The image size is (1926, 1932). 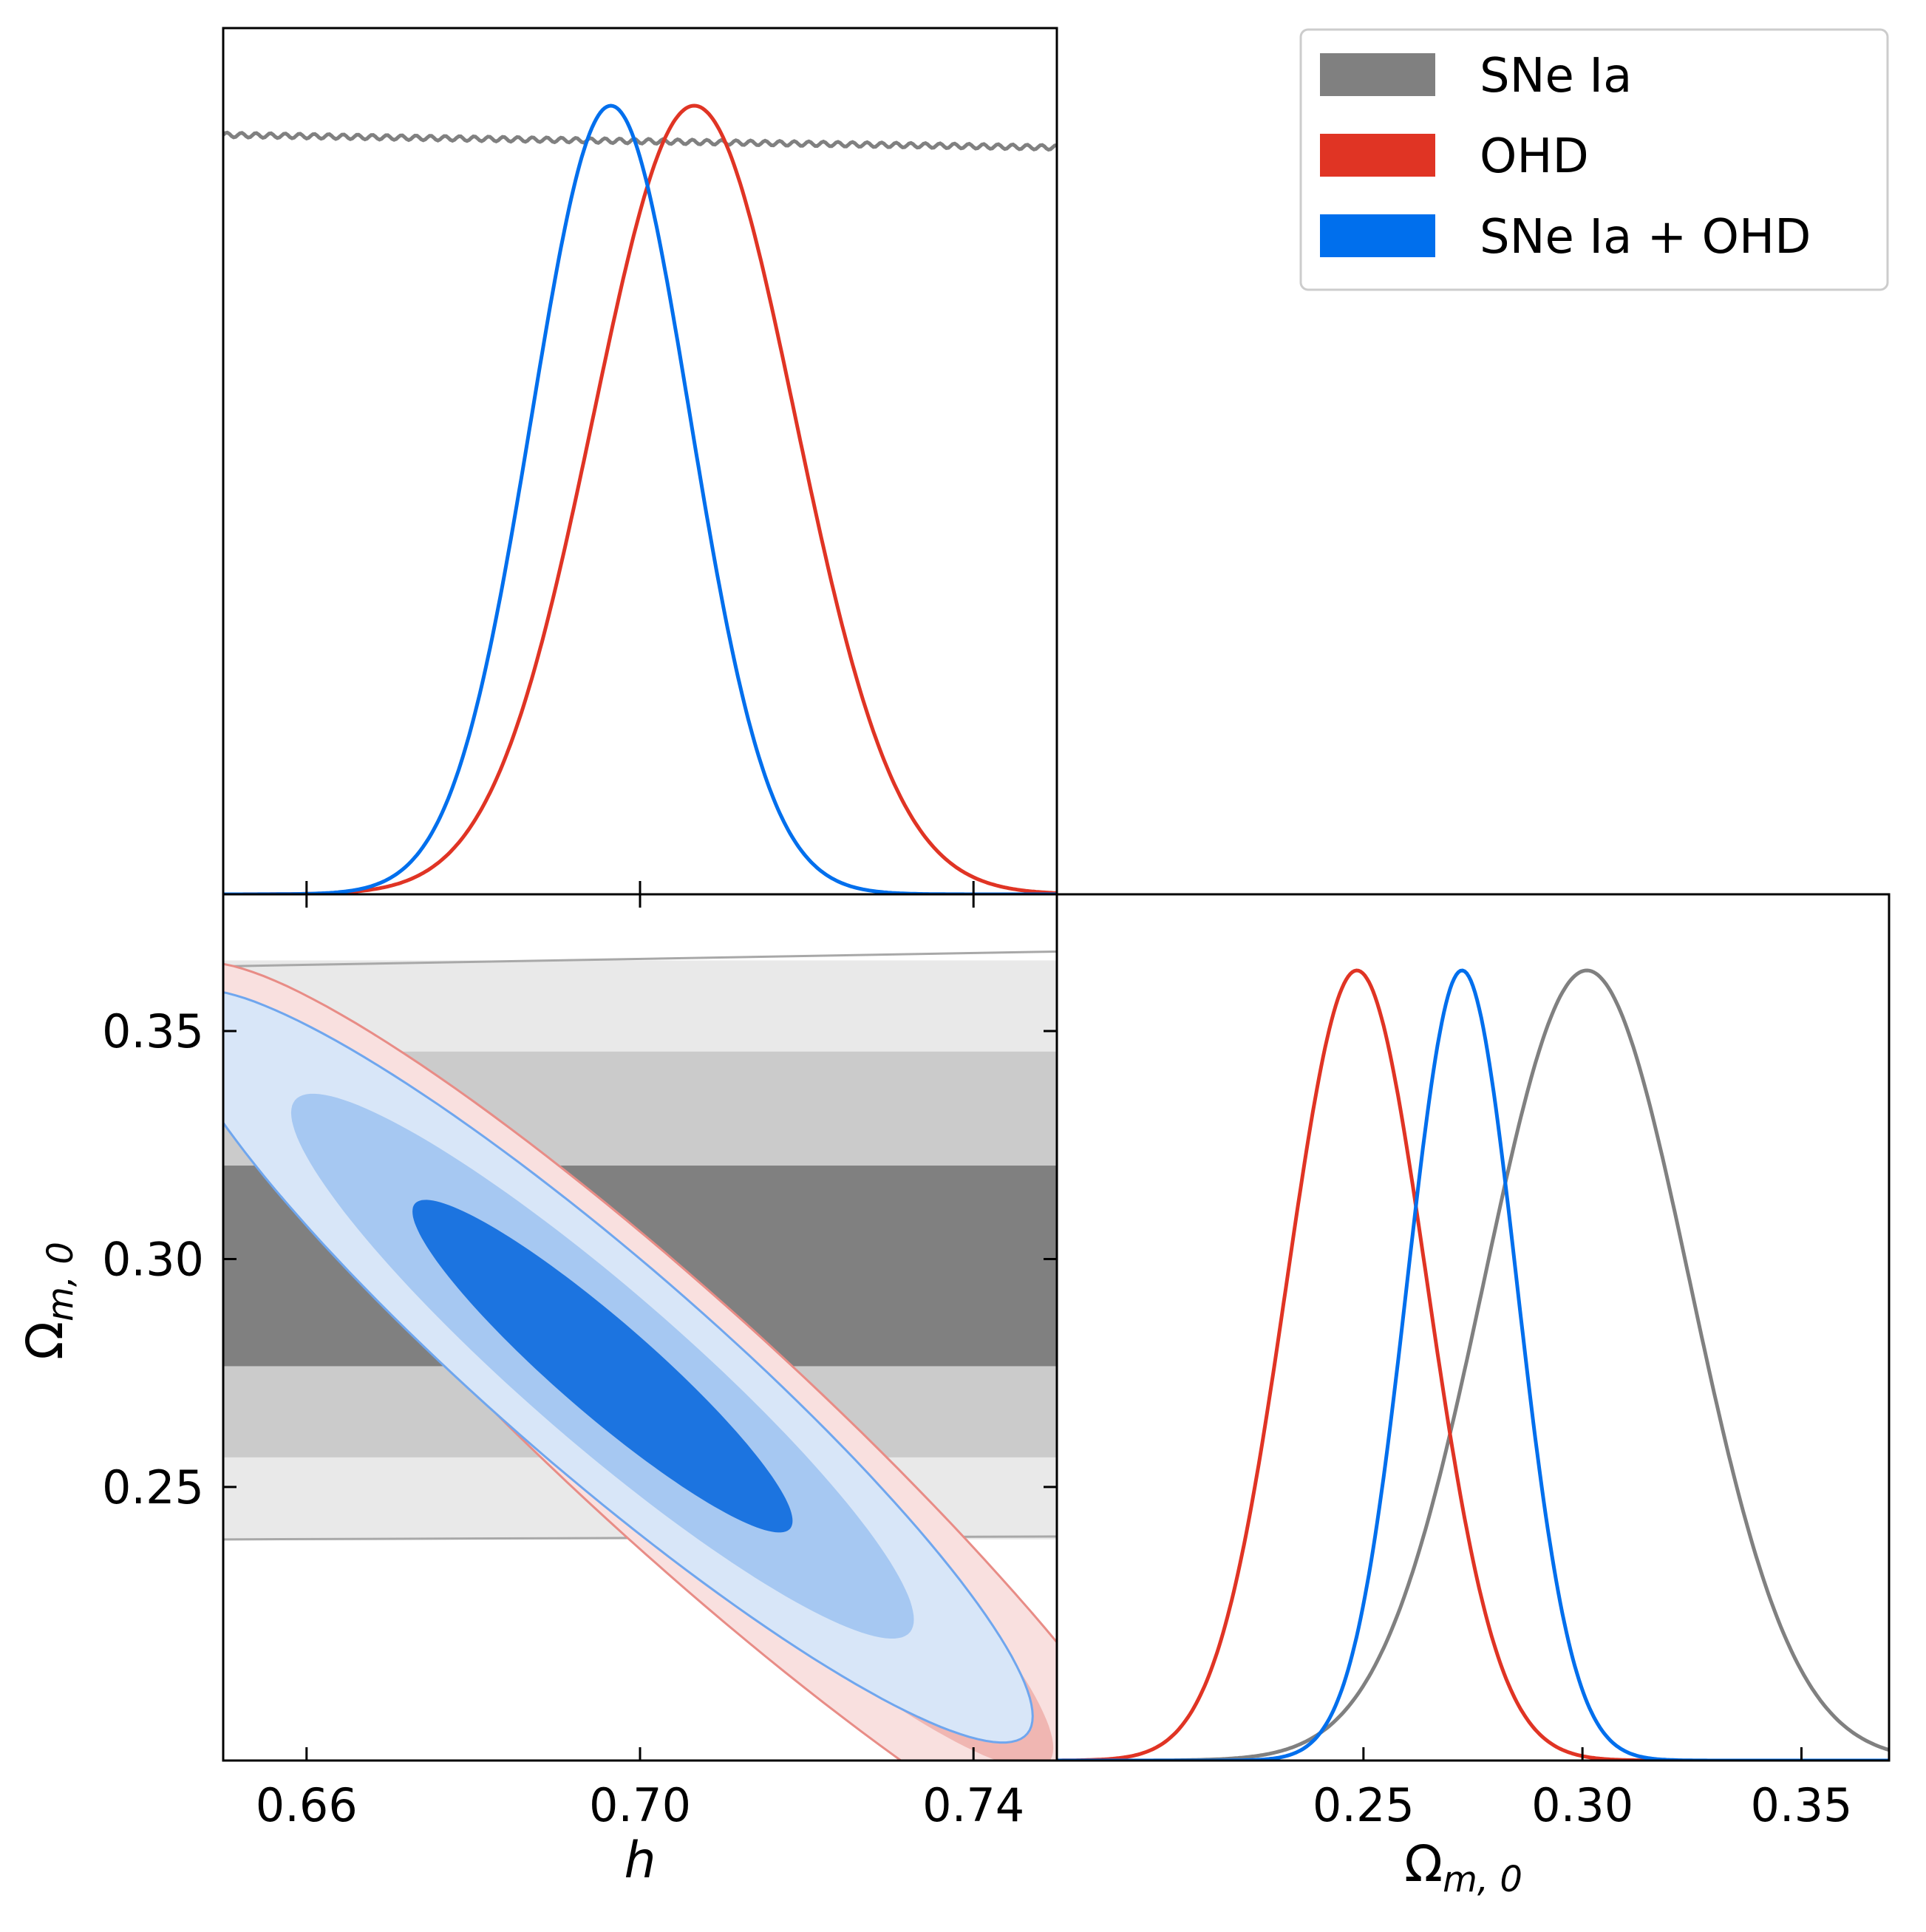 I want to click on y-axis-label-omega: Ωm, 0, so click(x=48, y=1301).